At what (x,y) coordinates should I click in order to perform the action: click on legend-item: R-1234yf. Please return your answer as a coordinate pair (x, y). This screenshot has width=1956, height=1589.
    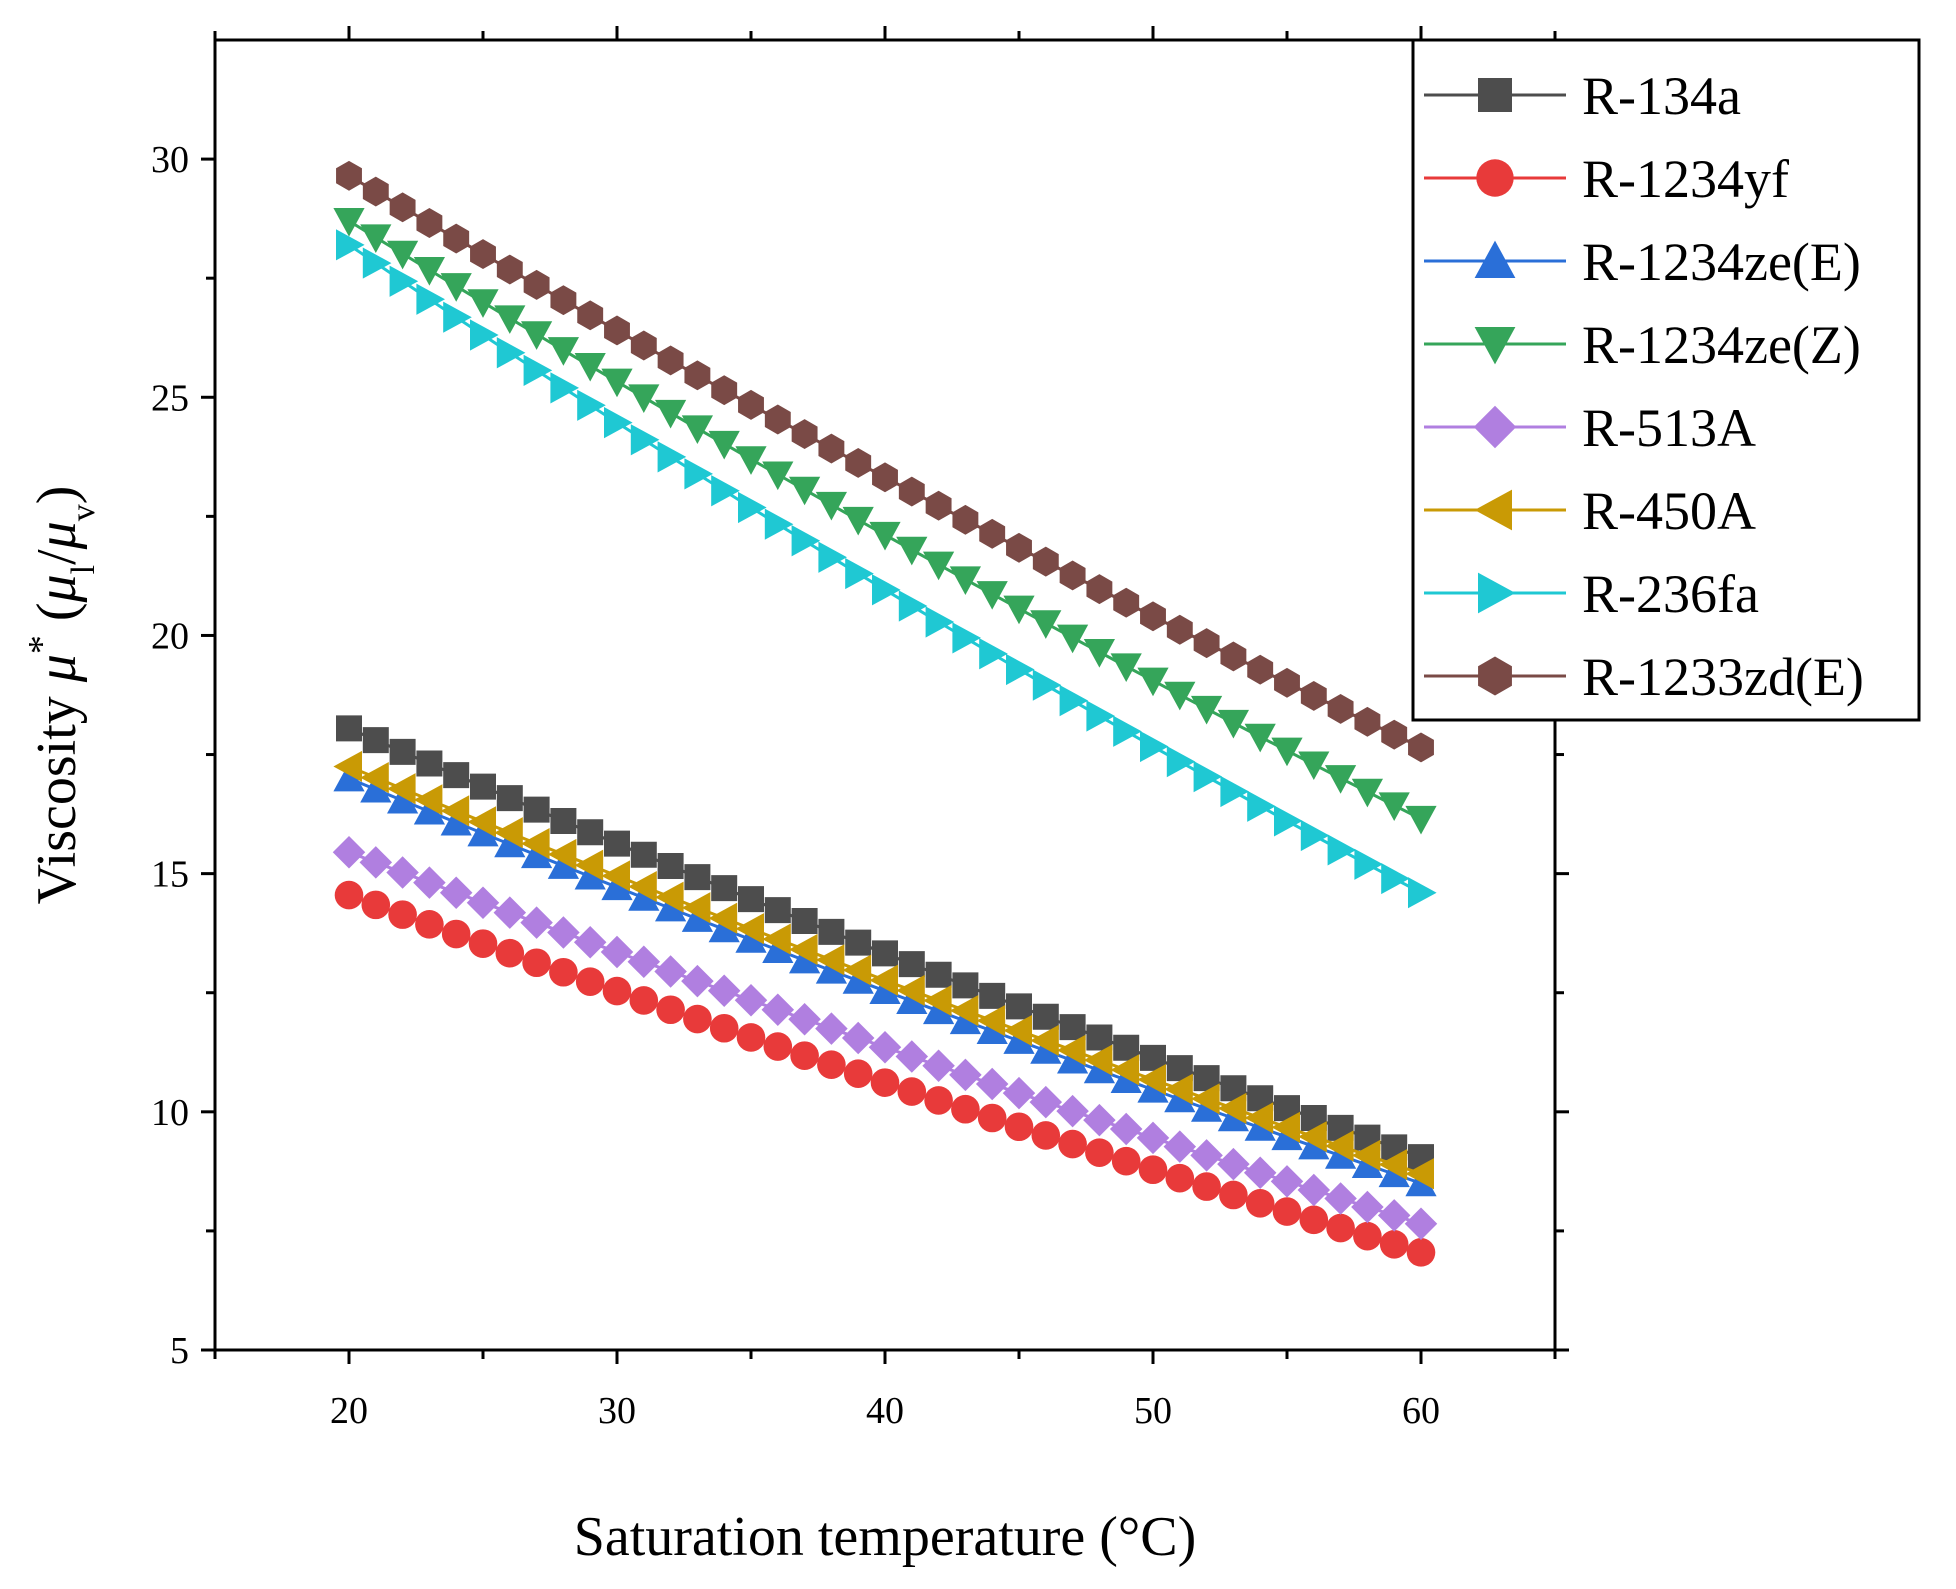
    Looking at the image, I should click on (1606, 179).